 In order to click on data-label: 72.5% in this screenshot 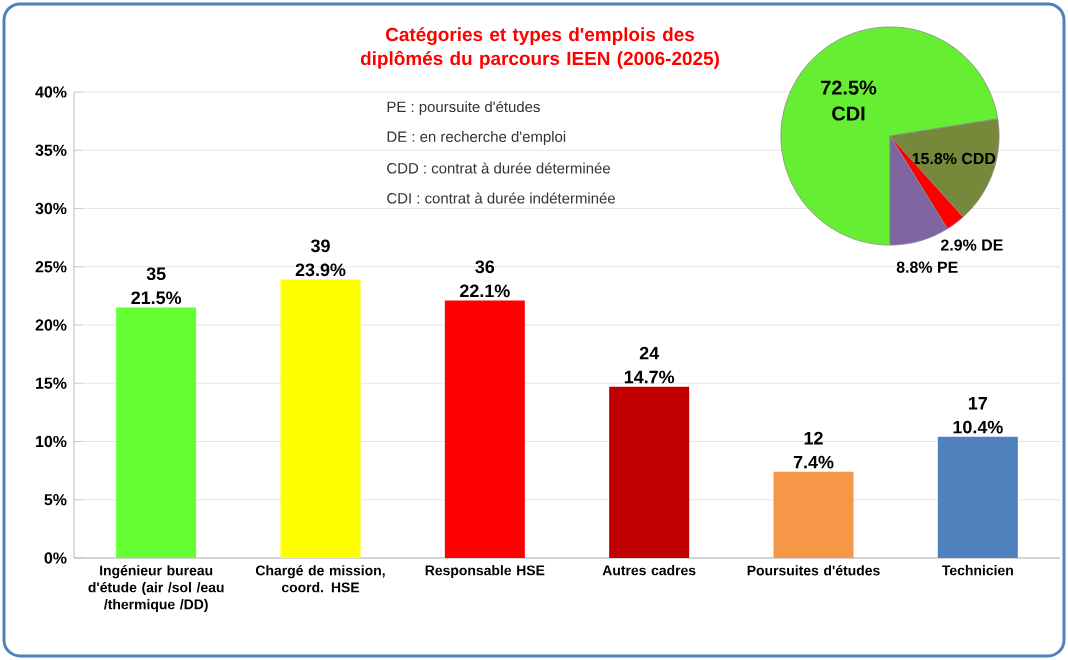, I will do `click(849, 87)`.